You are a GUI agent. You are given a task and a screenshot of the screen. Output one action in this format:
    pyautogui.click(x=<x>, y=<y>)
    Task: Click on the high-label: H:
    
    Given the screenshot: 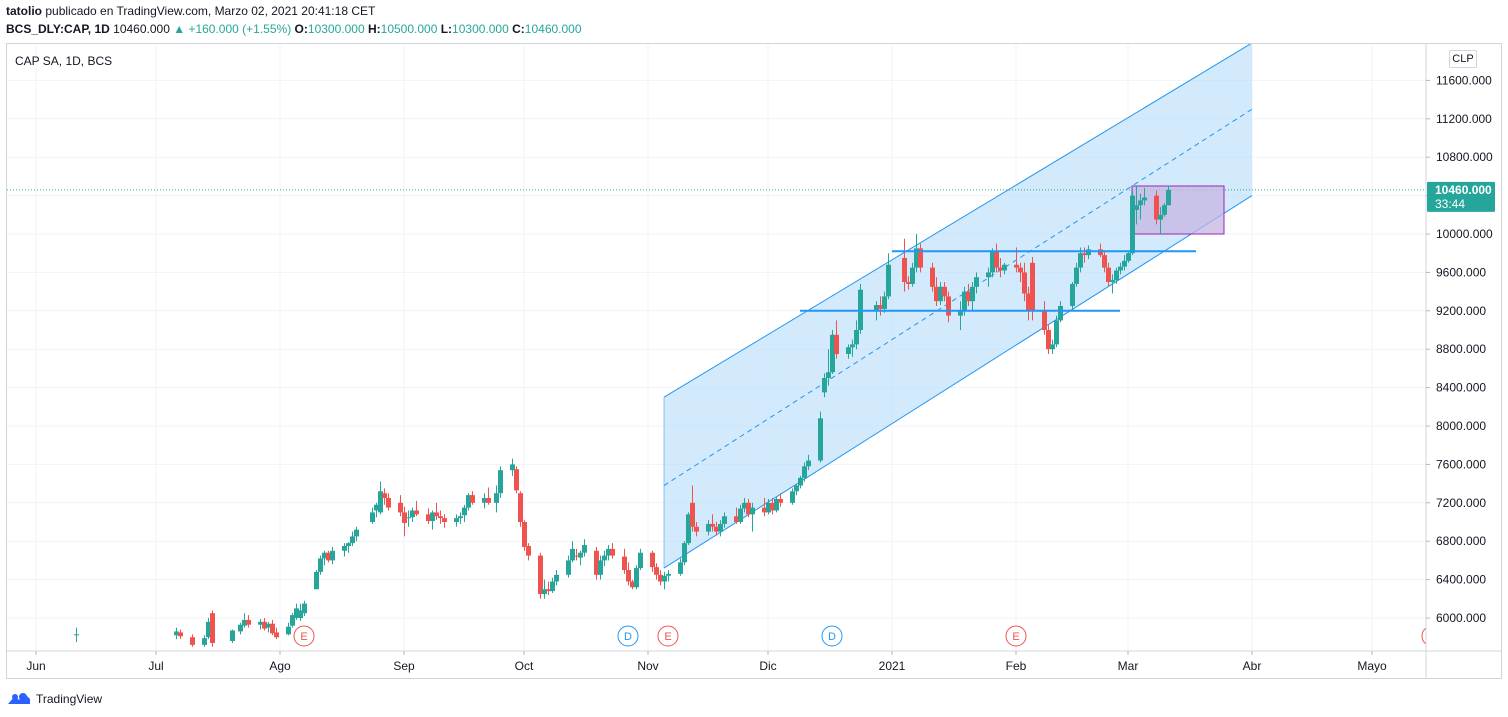 What is the action you would take?
    pyautogui.click(x=374, y=29)
    